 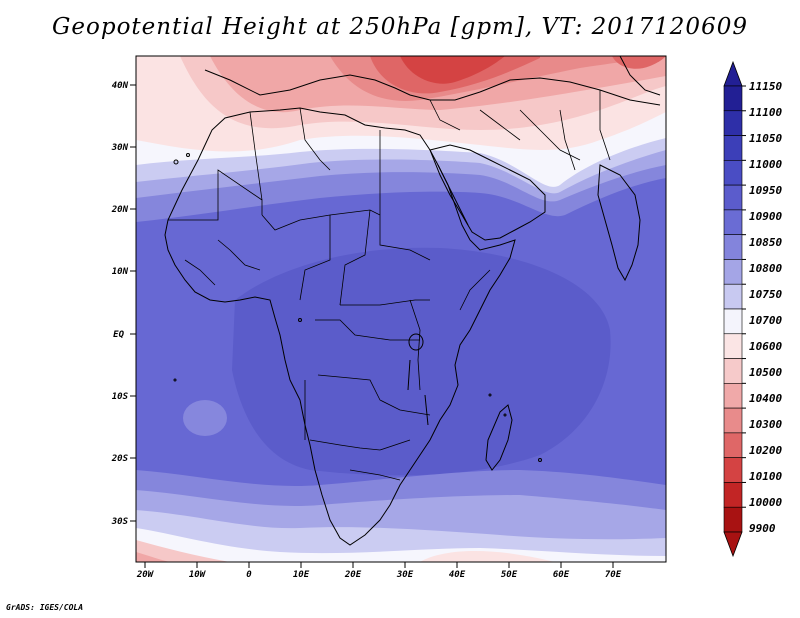 What do you see at coordinates (613, 575) in the screenshot?
I see `lon-label-70e: 70E` at bounding box center [613, 575].